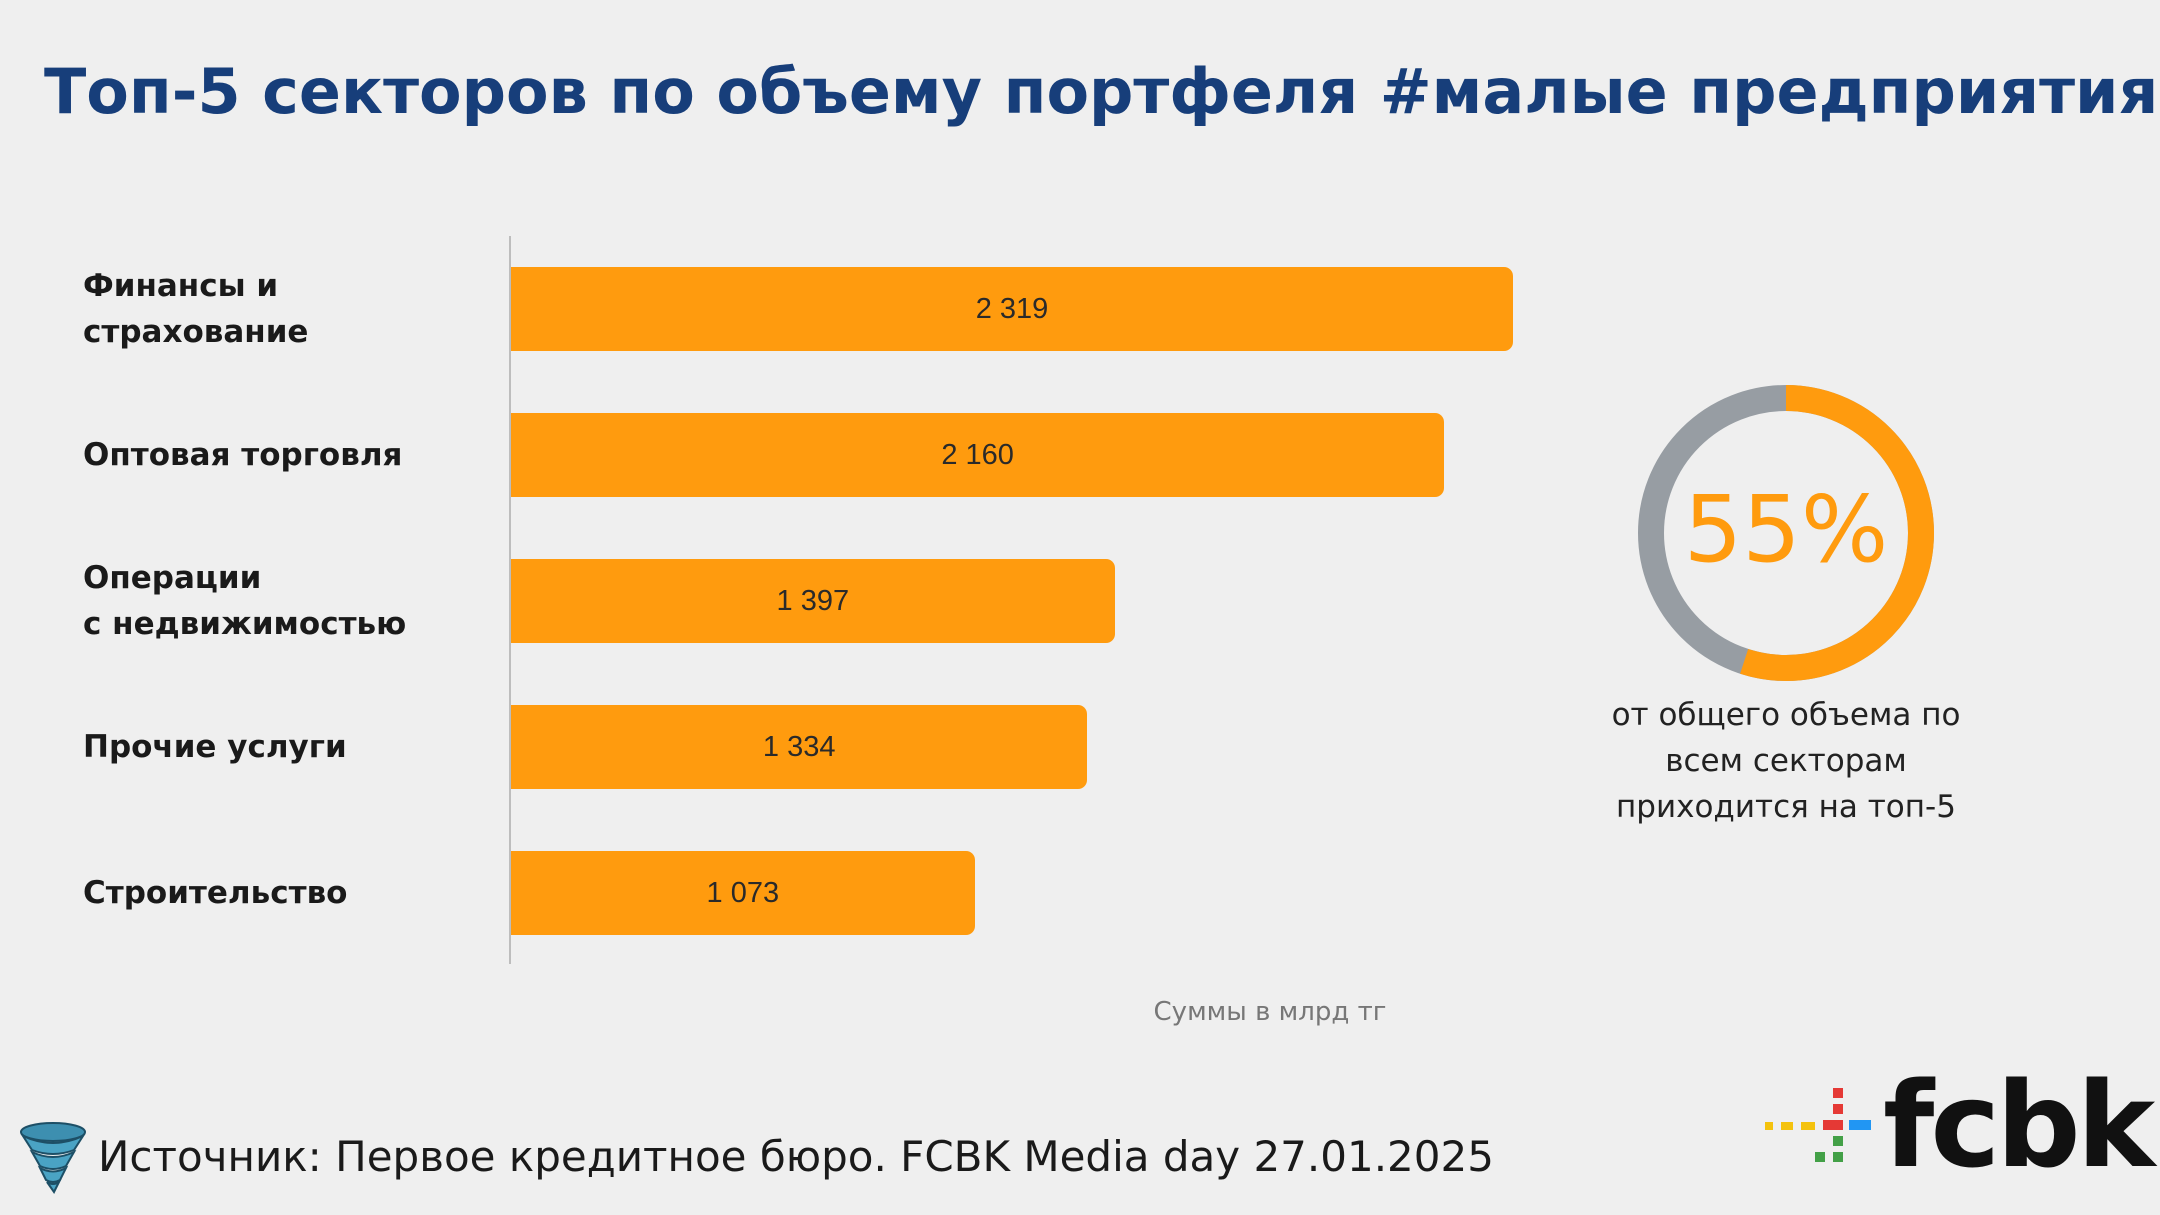 The image size is (2160, 1215). What do you see at coordinates (2019, 1125) in the screenshot?
I see `fcbk-logo-text: fcbk` at bounding box center [2019, 1125].